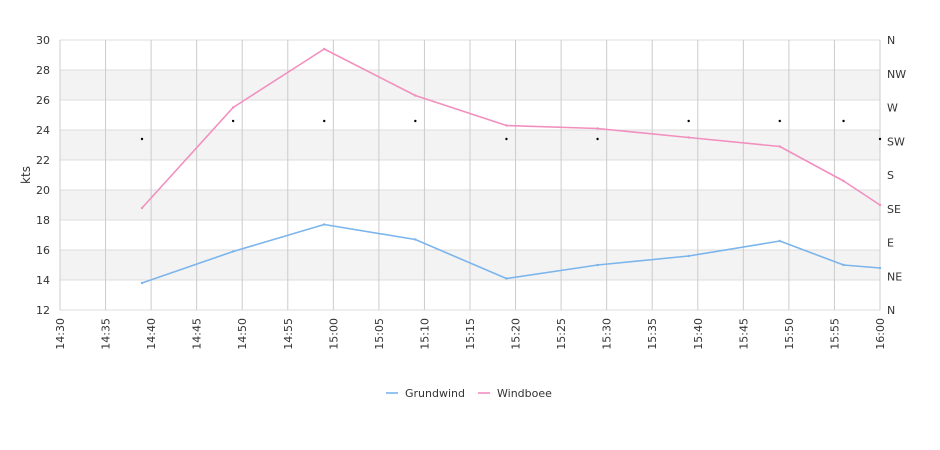 This screenshot has width=940, height=450. What do you see at coordinates (789, 334) in the screenshot?
I see `x-tick-label: 15:50` at bounding box center [789, 334].